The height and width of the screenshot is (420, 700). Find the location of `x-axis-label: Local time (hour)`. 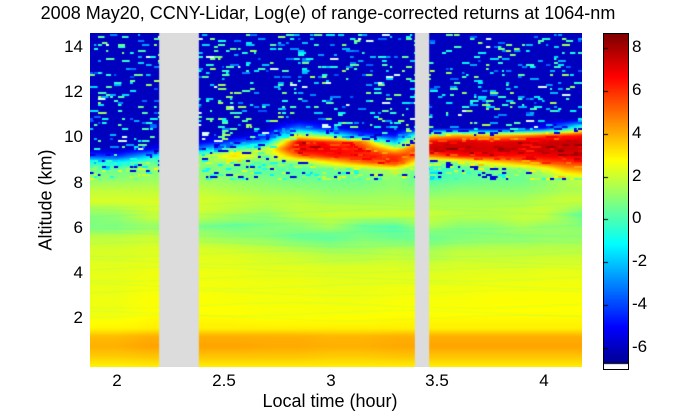

x-axis-label: Local time (hour) is located at coordinates (330, 401).